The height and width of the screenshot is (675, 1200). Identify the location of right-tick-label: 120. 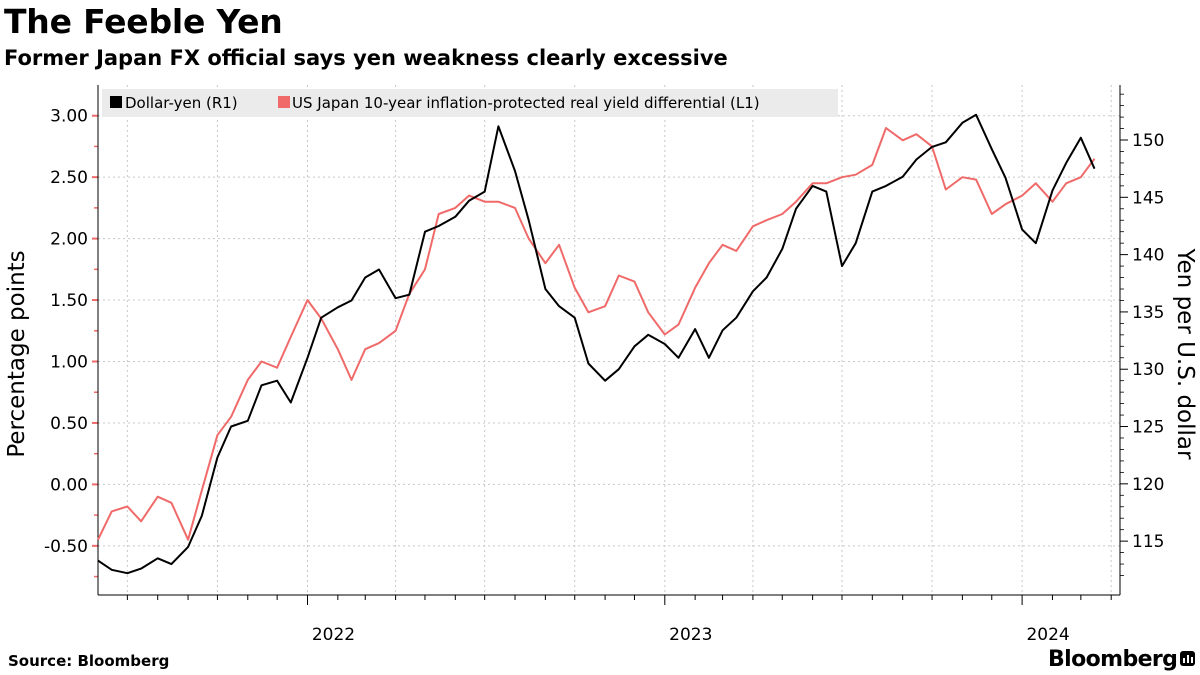
(1148, 485).